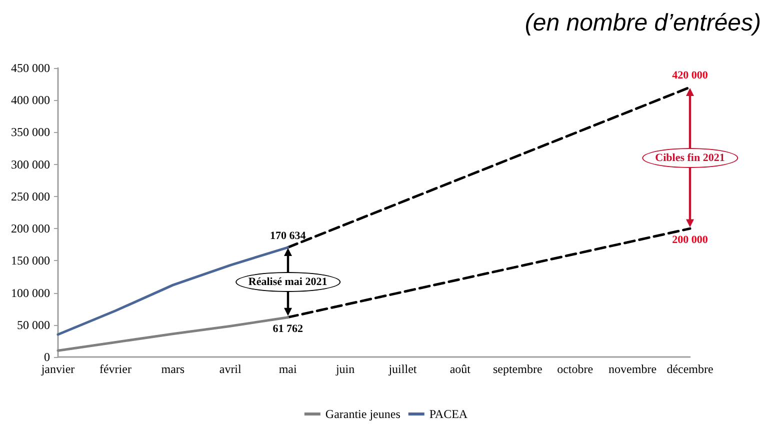  I want to click on y-tick-label: 300 000, so click(30, 164).